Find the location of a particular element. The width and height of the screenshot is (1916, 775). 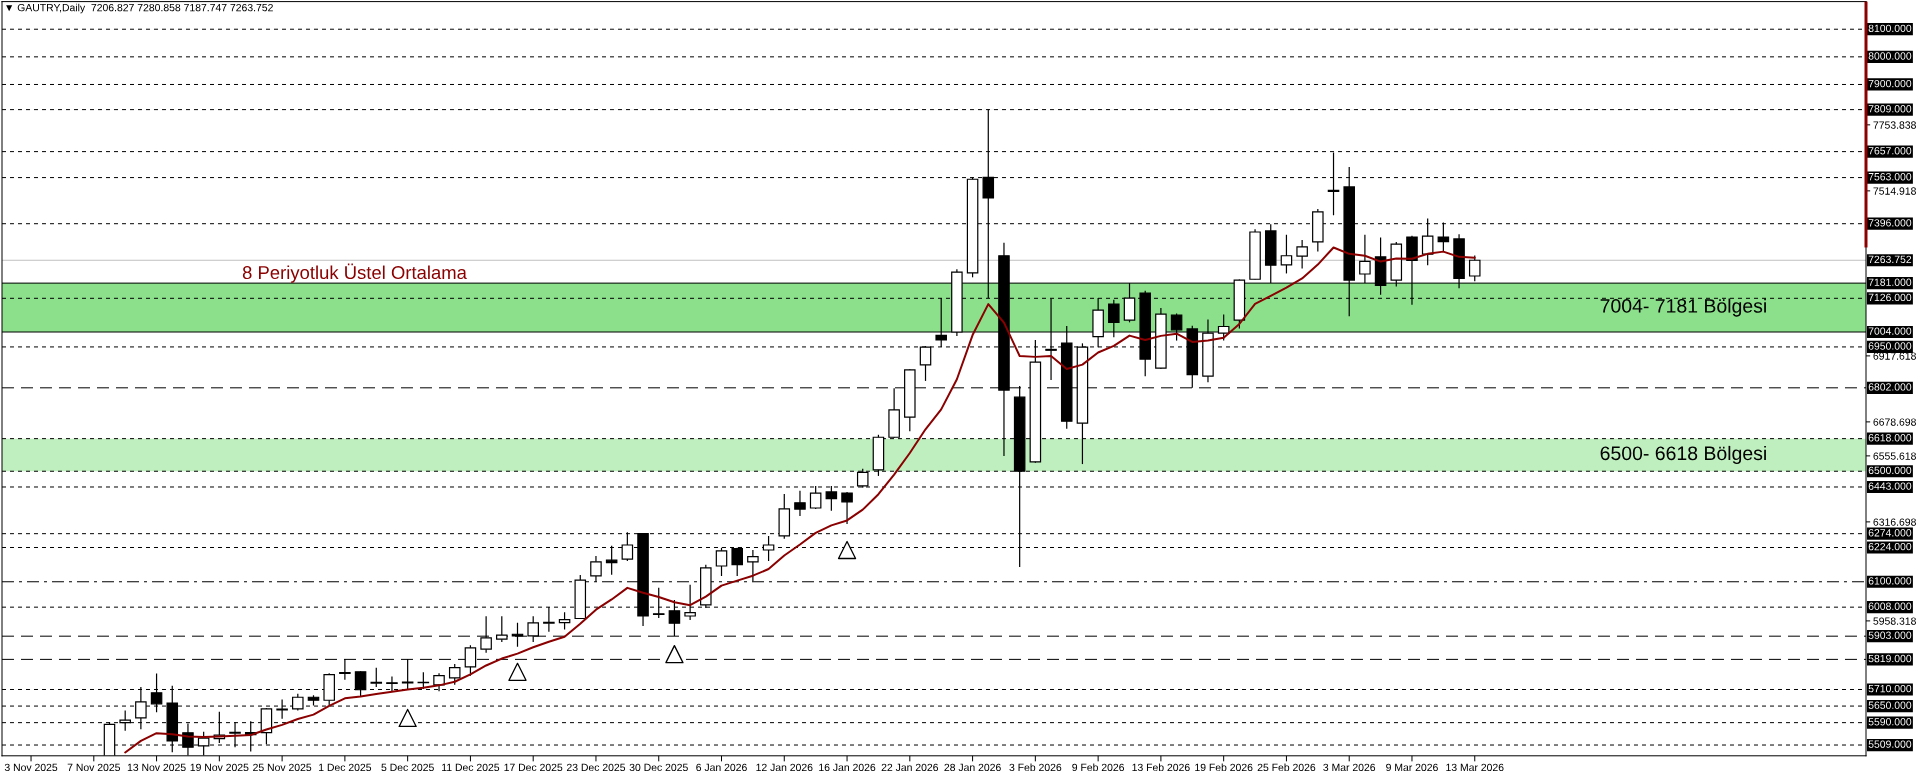

band-label: 6500- 6618 Bölgesi is located at coordinates (1683, 455).